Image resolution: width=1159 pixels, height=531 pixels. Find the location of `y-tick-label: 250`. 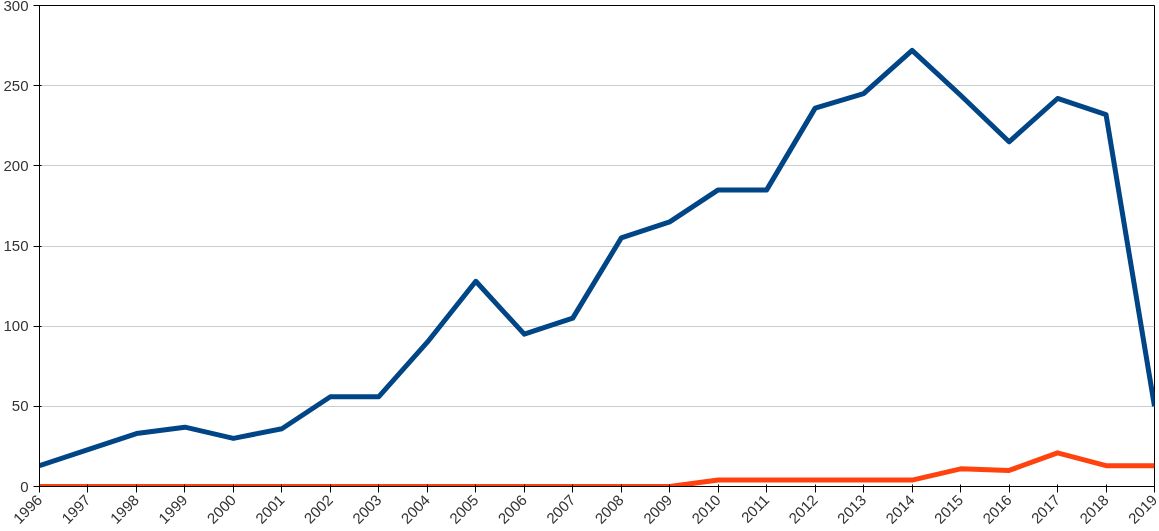

y-tick-label: 250 is located at coordinates (16, 85).